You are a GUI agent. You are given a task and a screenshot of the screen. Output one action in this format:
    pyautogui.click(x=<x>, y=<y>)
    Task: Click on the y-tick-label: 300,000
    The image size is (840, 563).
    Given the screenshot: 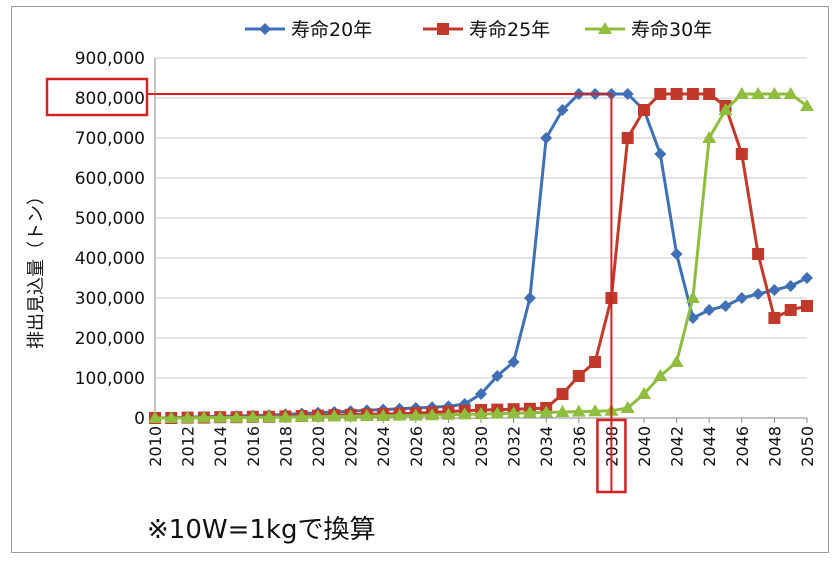 What is the action you would take?
    pyautogui.click(x=110, y=299)
    